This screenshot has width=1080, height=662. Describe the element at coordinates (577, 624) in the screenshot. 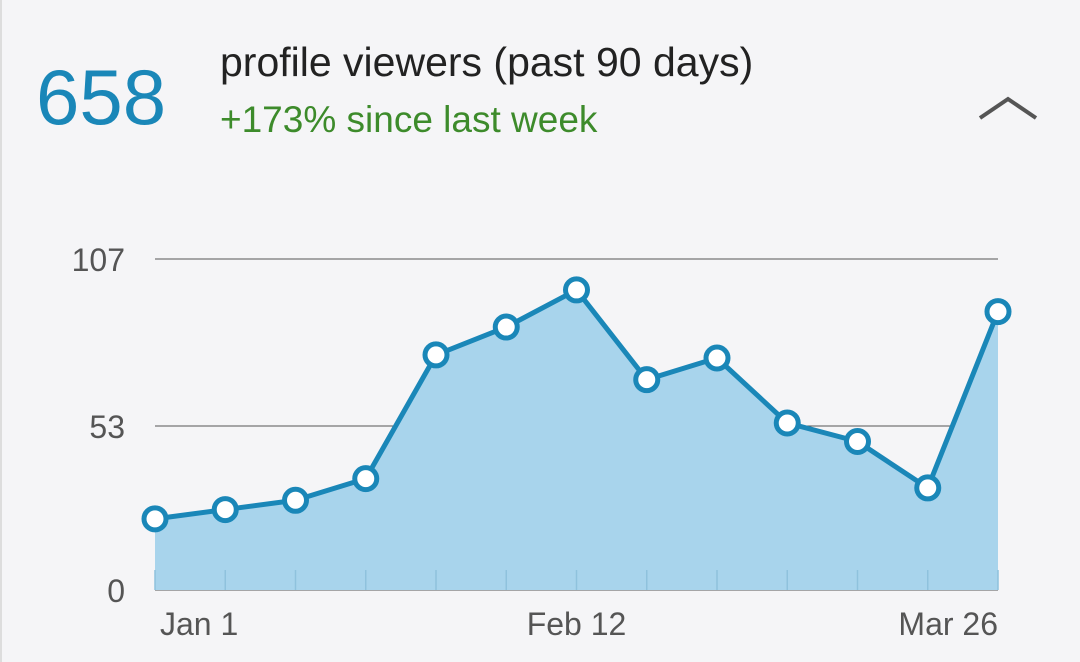

I see `x-tick-label: Feb 12` at that location.